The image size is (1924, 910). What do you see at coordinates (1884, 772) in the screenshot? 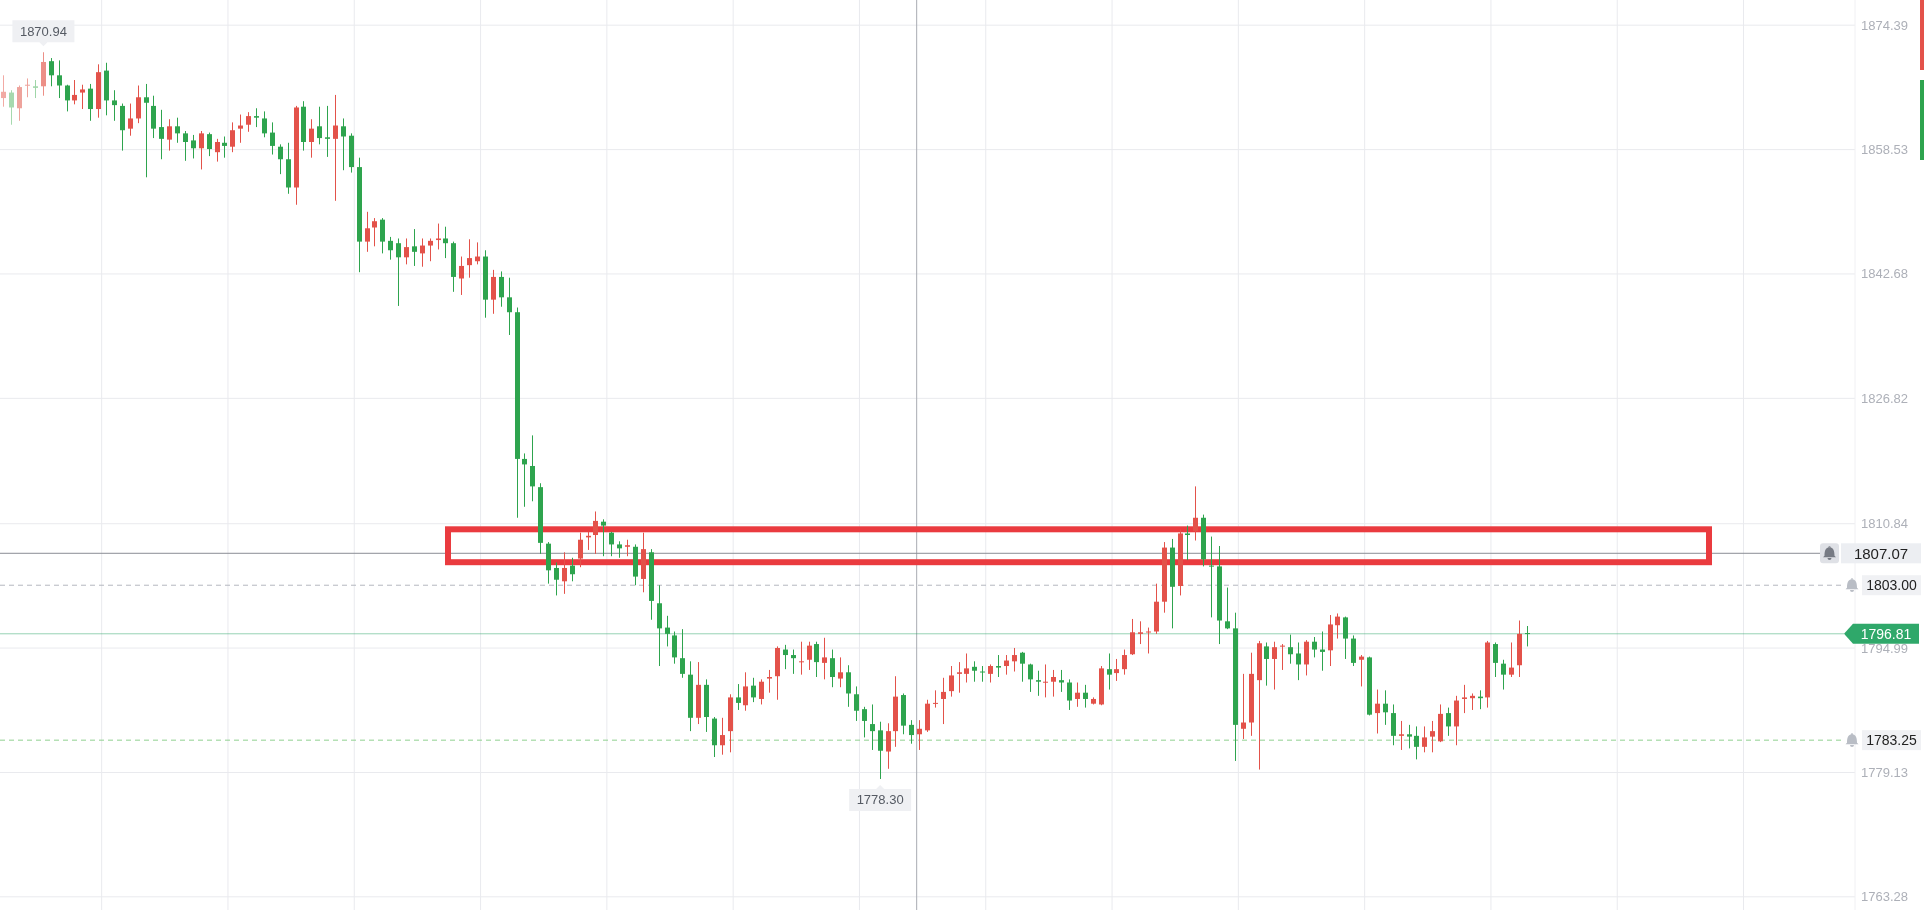
I see `y-tick-label: 1779.13` at bounding box center [1884, 772].